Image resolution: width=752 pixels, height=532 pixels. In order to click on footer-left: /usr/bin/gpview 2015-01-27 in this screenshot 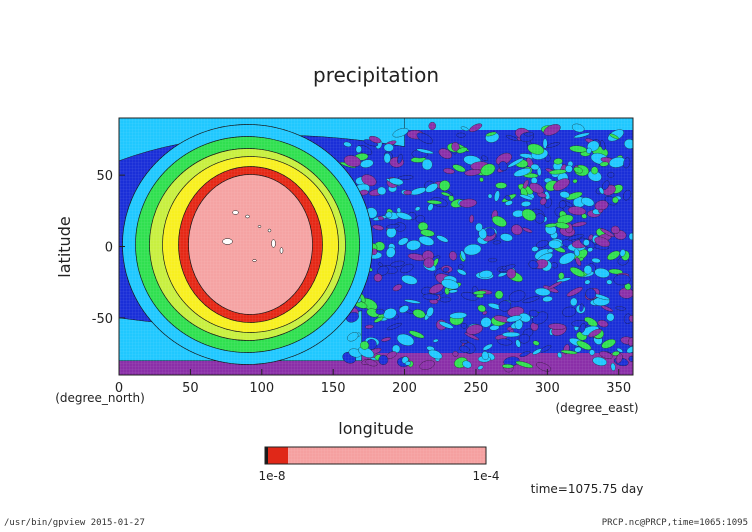, I will do `click(74, 523)`.